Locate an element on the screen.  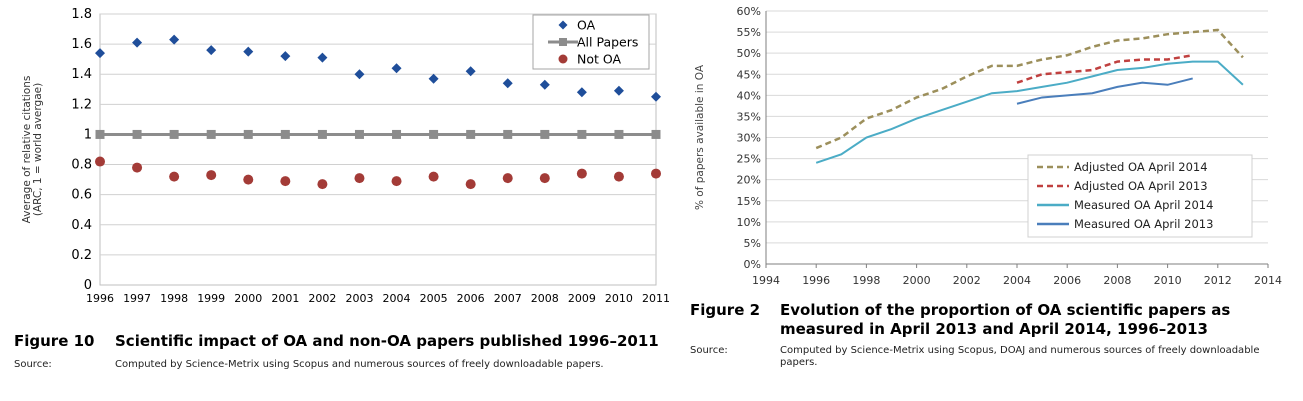
x-tick-label: 2005 is located at coordinates (434, 298).